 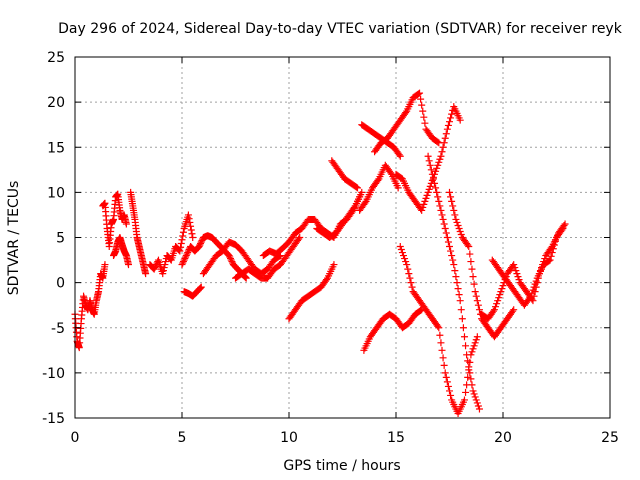 What do you see at coordinates (60, 239) in the screenshot?
I see `y-tick-label: 5` at bounding box center [60, 239].